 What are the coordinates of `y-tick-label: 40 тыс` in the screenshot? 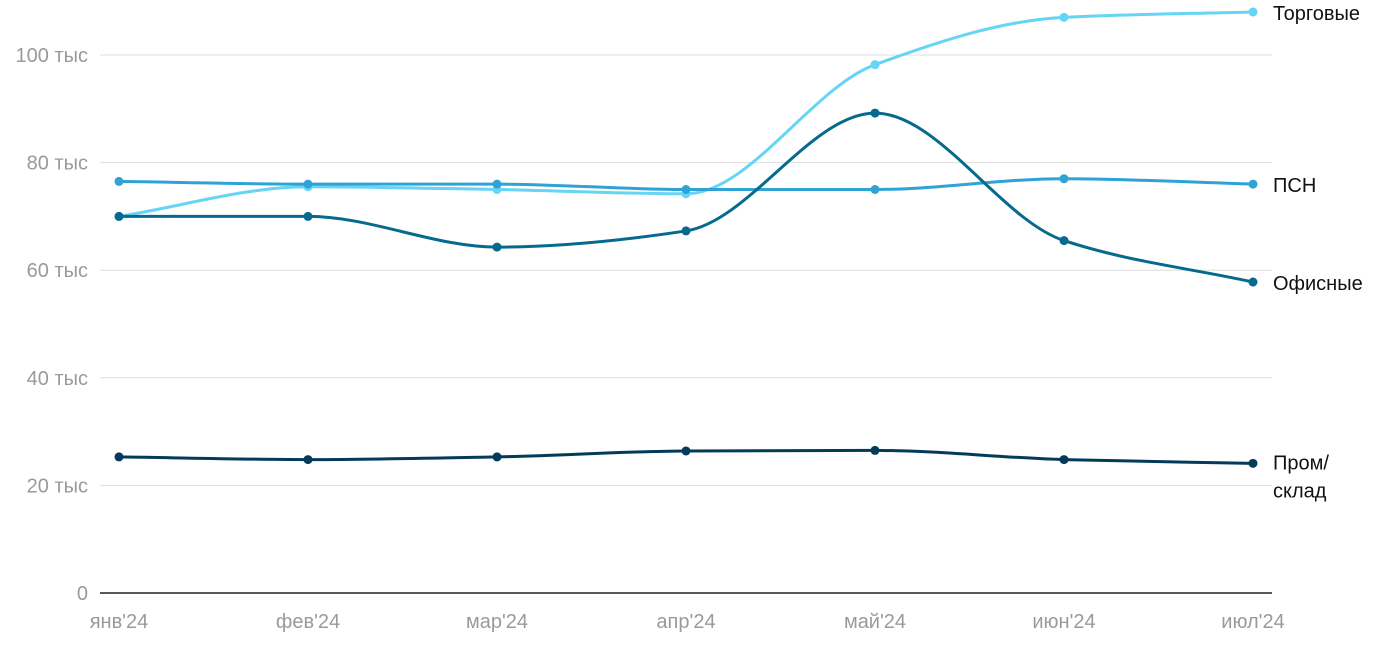 It's located at (57, 379).